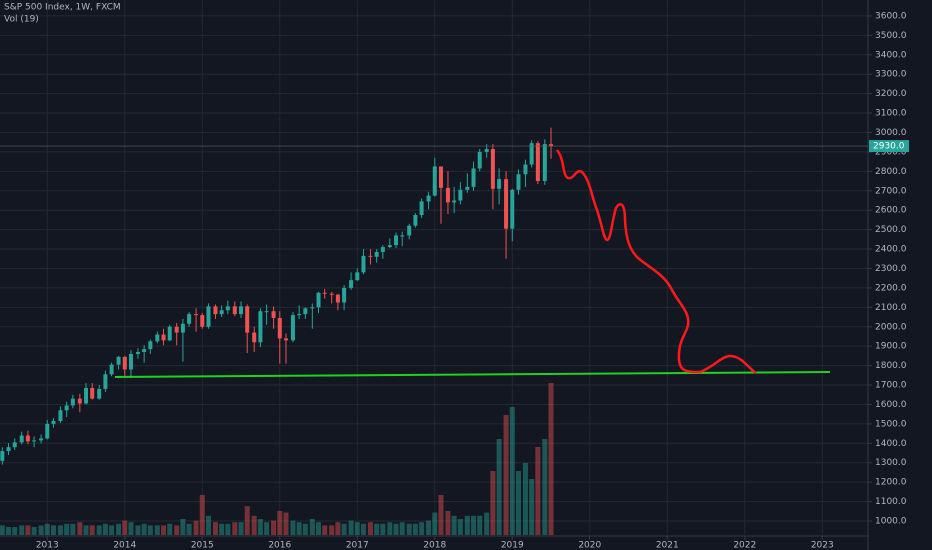 The height and width of the screenshot is (550, 932). What do you see at coordinates (667, 545) in the screenshot?
I see `x-tick-label: 2021` at bounding box center [667, 545].